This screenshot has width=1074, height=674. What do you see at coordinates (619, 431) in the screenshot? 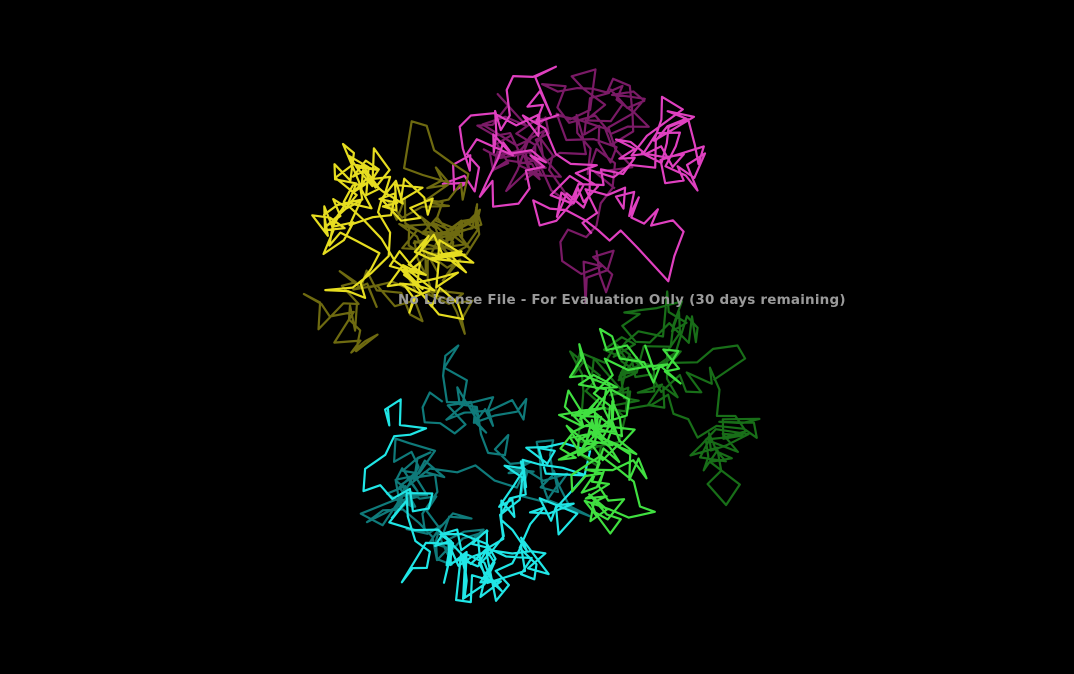
I see `chain-d-trace` at bounding box center [619, 431].